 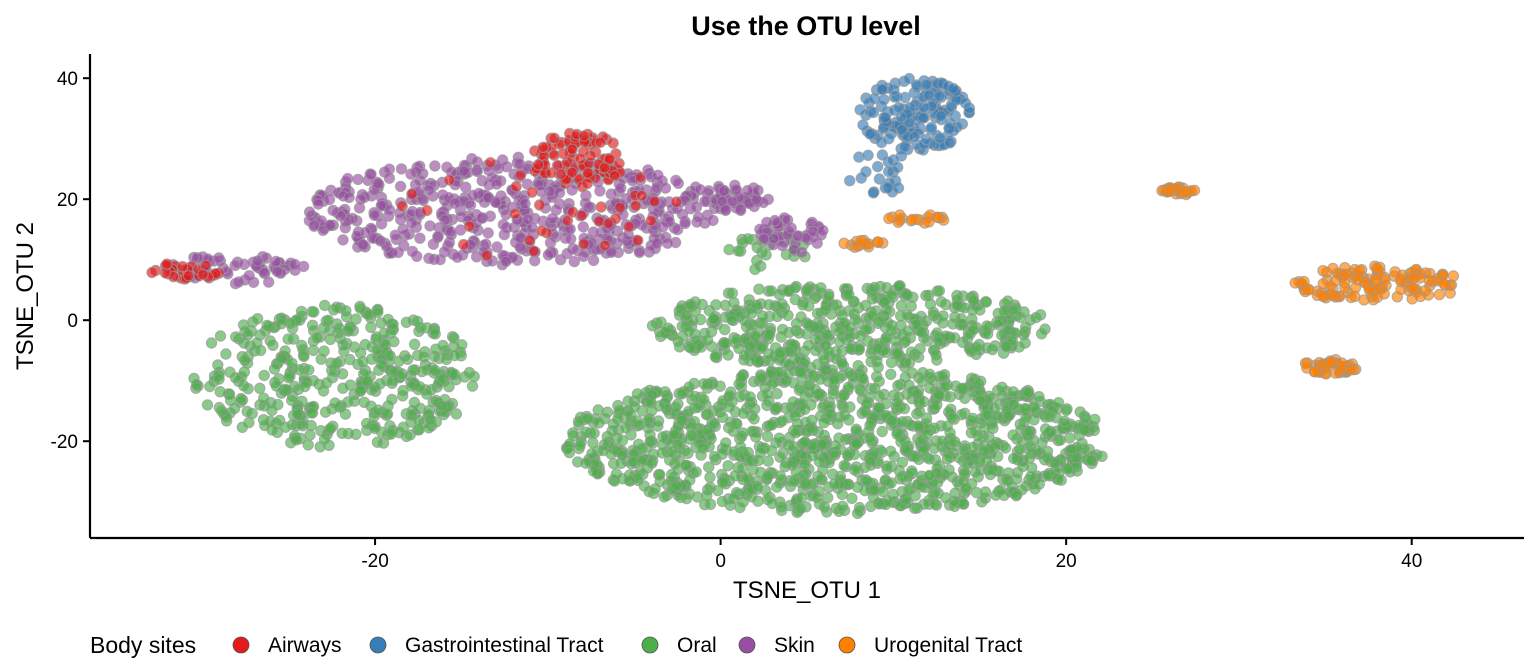 I want to click on legend-swatch, so click(x=747, y=645).